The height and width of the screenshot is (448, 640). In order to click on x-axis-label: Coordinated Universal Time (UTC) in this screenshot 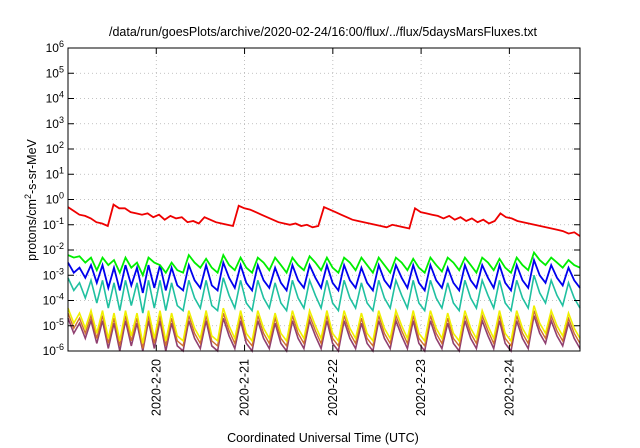, I will do `click(323, 438)`.